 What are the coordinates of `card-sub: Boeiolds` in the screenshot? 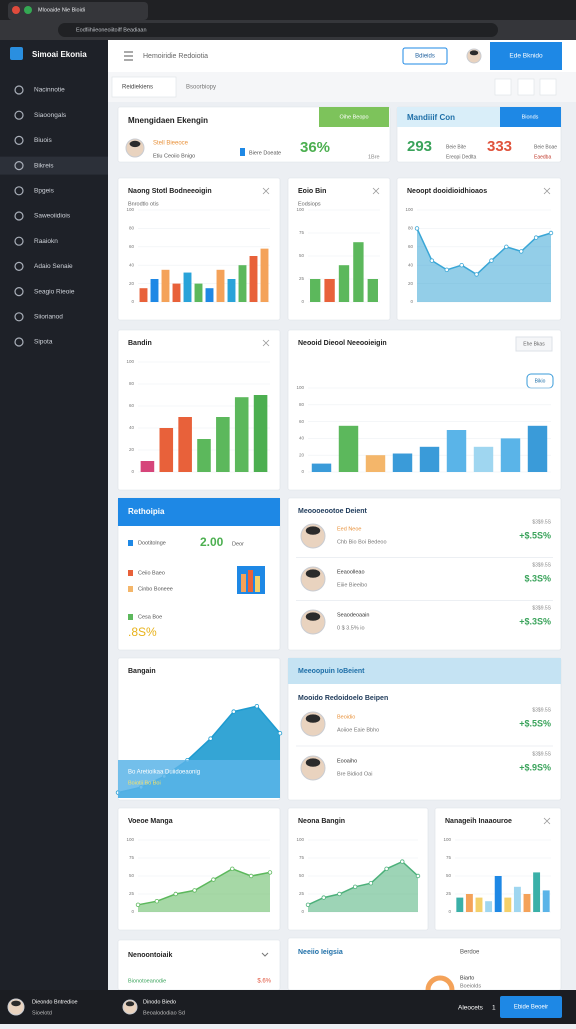 It's located at (470, 986).